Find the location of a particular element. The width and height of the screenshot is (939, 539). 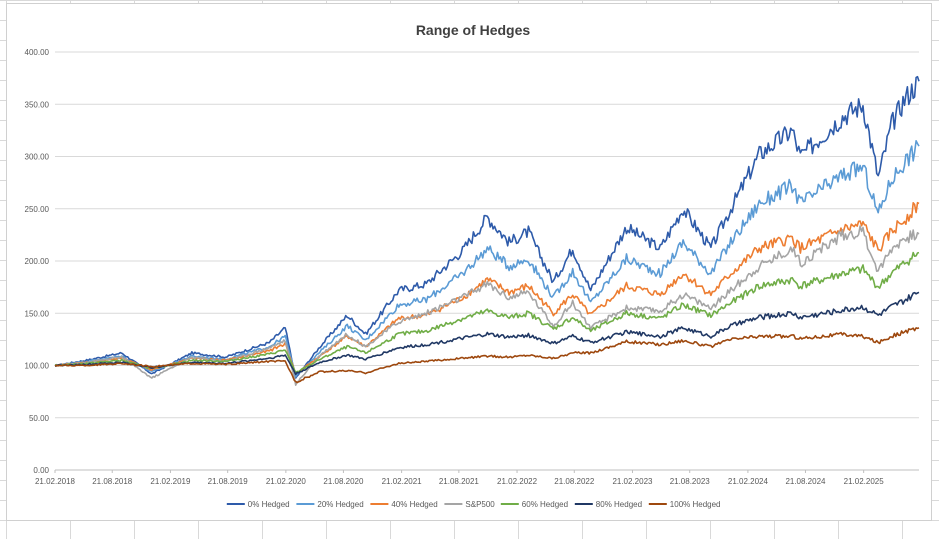

y-tick-label: 100.00 is located at coordinates (37, 366).